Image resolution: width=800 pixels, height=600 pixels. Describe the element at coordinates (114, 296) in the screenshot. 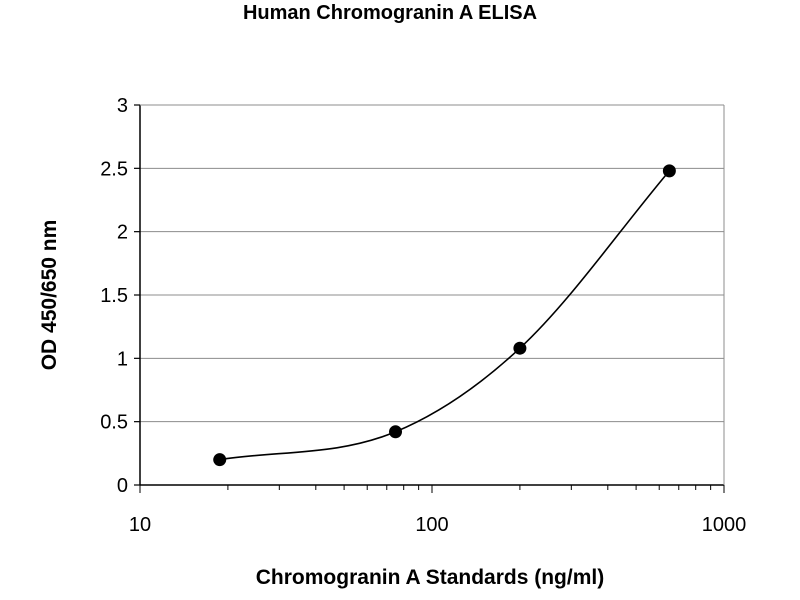

I see `y-tick-label: 1.5` at that location.